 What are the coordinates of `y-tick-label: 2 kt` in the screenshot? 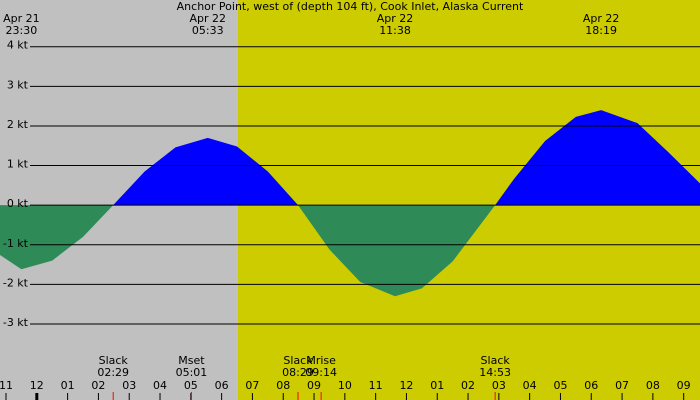 It's located at (18, 124).